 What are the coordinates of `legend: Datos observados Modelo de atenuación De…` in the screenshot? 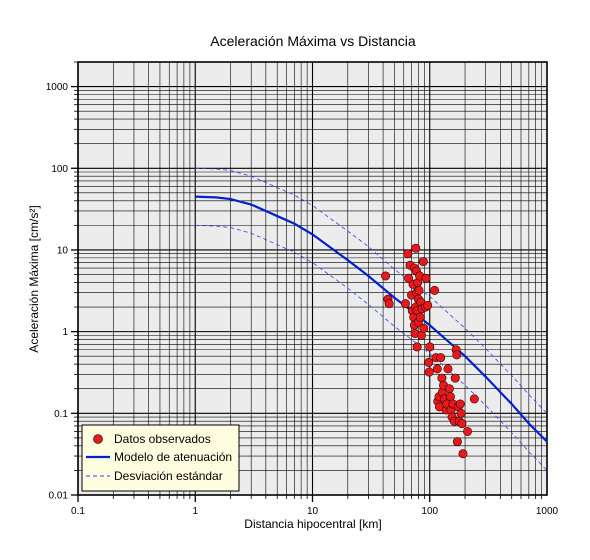 It's located at (160, 458).